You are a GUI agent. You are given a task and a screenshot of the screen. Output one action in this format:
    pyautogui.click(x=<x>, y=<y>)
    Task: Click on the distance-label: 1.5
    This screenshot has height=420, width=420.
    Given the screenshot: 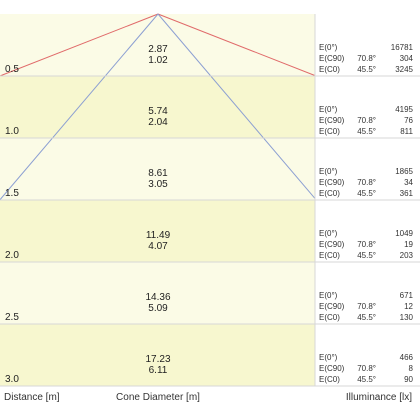 What is the action you would take?
    pyautogui.click(x=12, y=193)
    